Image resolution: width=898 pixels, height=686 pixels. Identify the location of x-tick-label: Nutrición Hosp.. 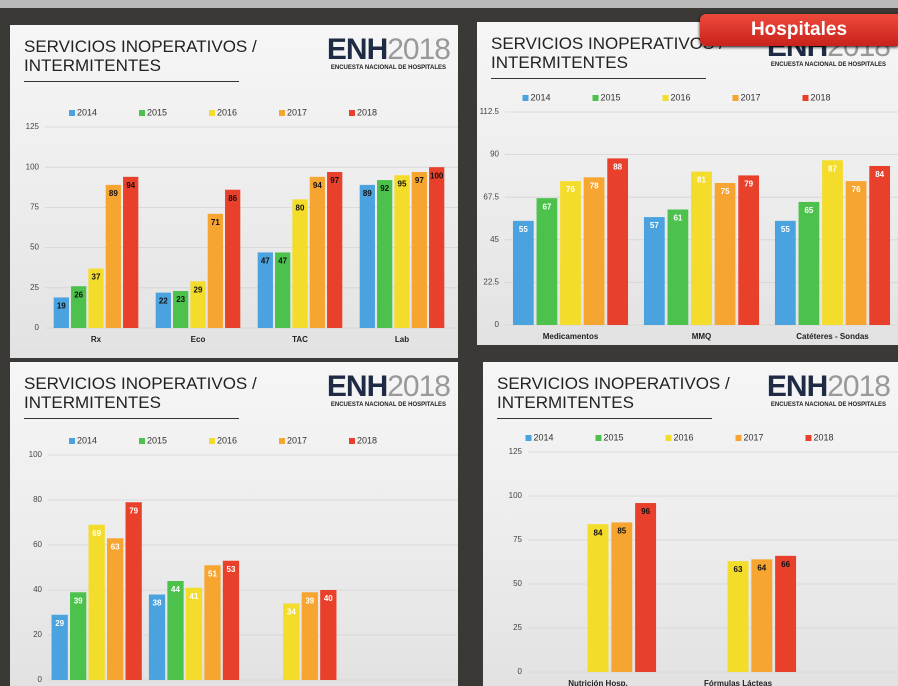
(598, 682).